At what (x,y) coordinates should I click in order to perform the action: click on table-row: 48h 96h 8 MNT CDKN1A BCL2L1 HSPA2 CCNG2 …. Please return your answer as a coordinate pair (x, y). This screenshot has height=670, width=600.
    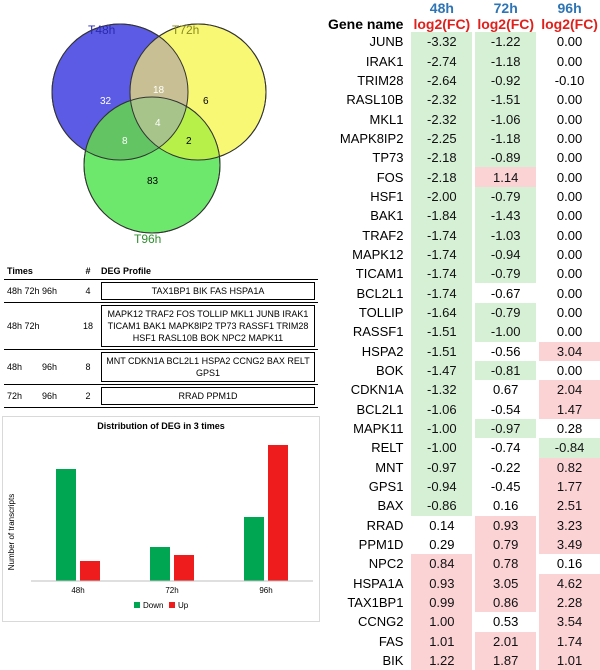
    Looking at the image, I should click on (161, 367).